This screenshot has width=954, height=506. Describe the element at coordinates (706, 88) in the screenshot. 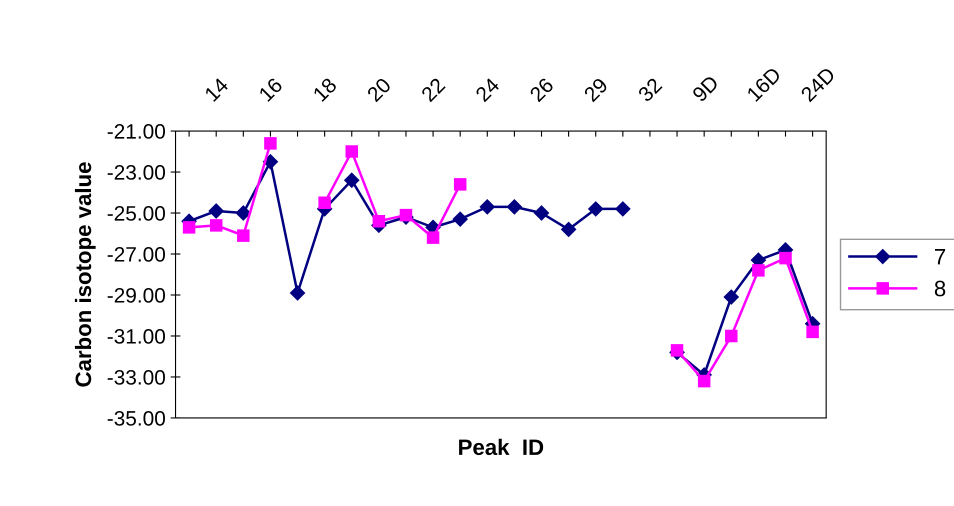

I see `x-tick-label: 9D` at that location.